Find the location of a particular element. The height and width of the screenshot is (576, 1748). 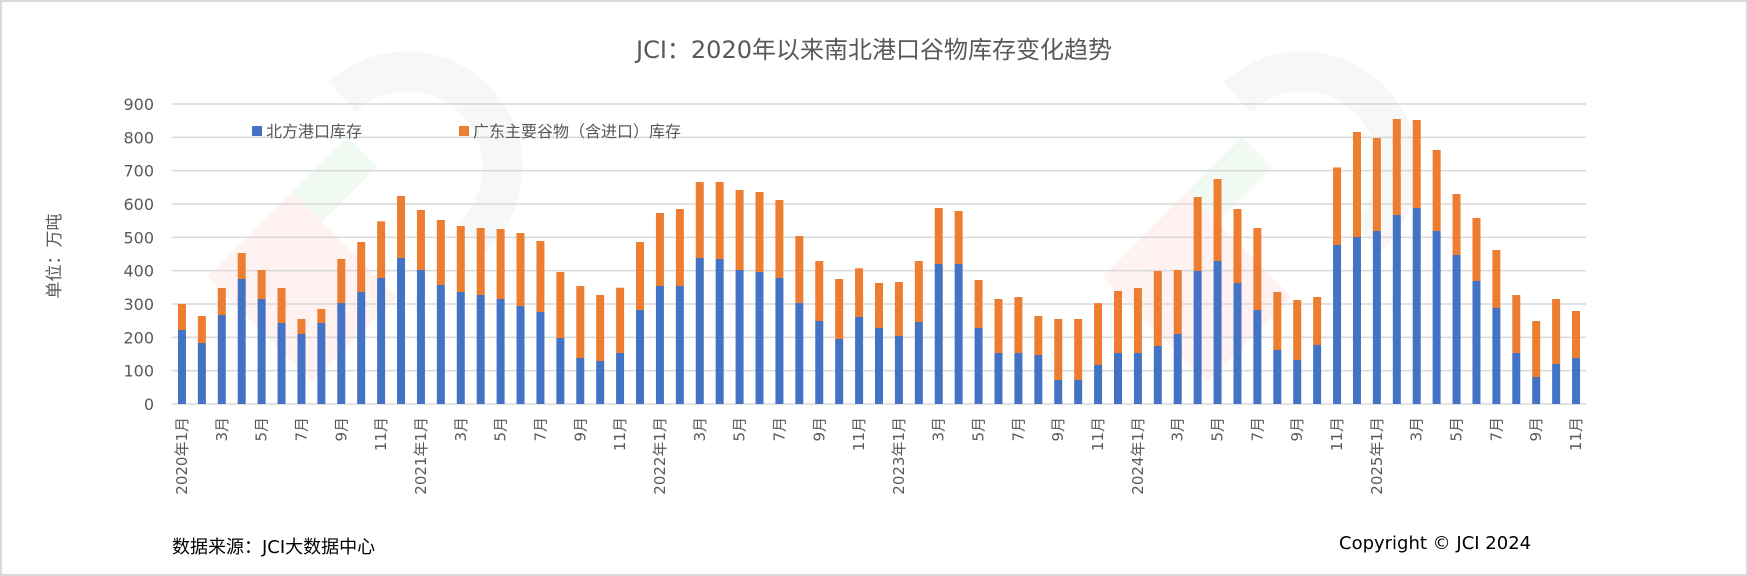

y-tick-label: 600 is located at coordinates (138, 204).